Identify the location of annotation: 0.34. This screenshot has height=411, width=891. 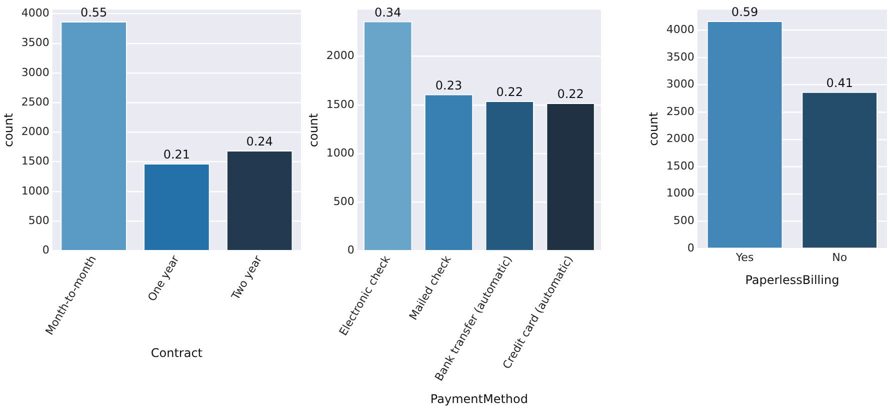
(388, 12).